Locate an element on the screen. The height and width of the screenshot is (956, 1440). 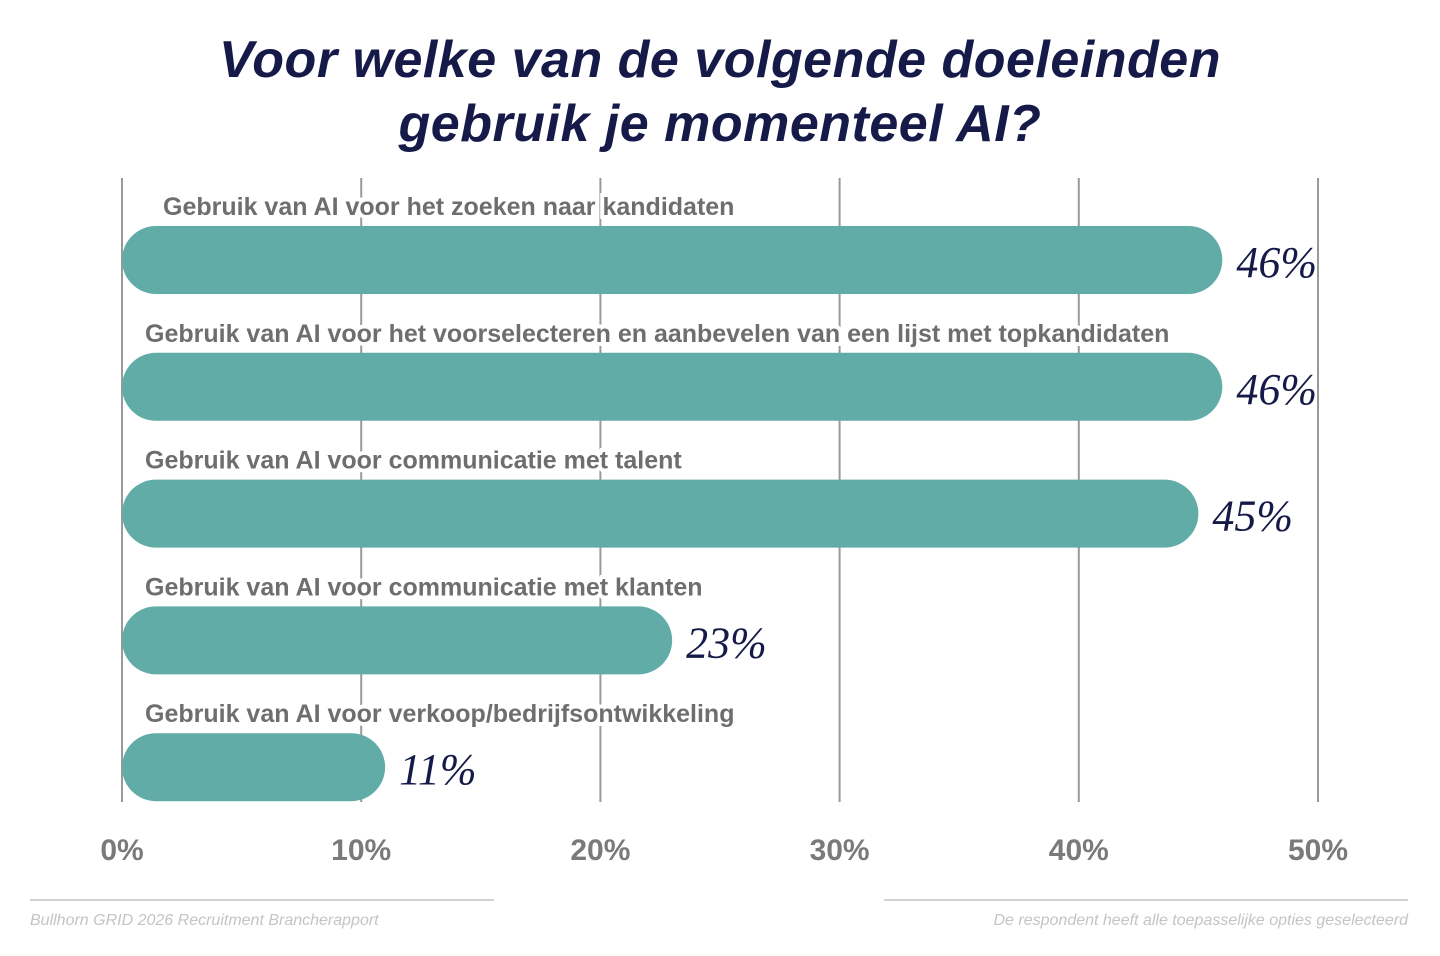
title-line: gebruik je momenteel AI? is located at coordinates (720, 124).